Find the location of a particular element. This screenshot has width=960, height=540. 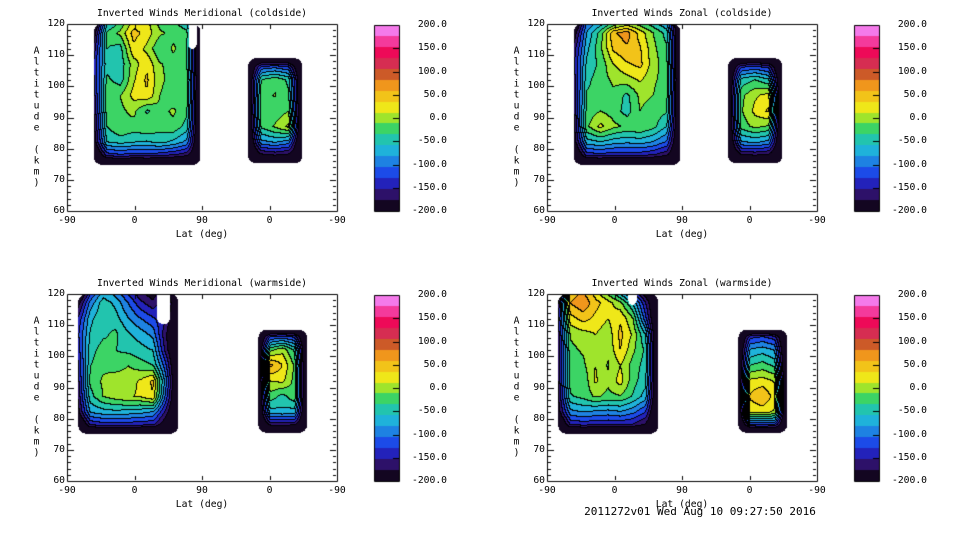

run-id-timestamp: 2011272v01 Wed Aug 10 09:27:50 2016 is located at coordinates (700, 511).